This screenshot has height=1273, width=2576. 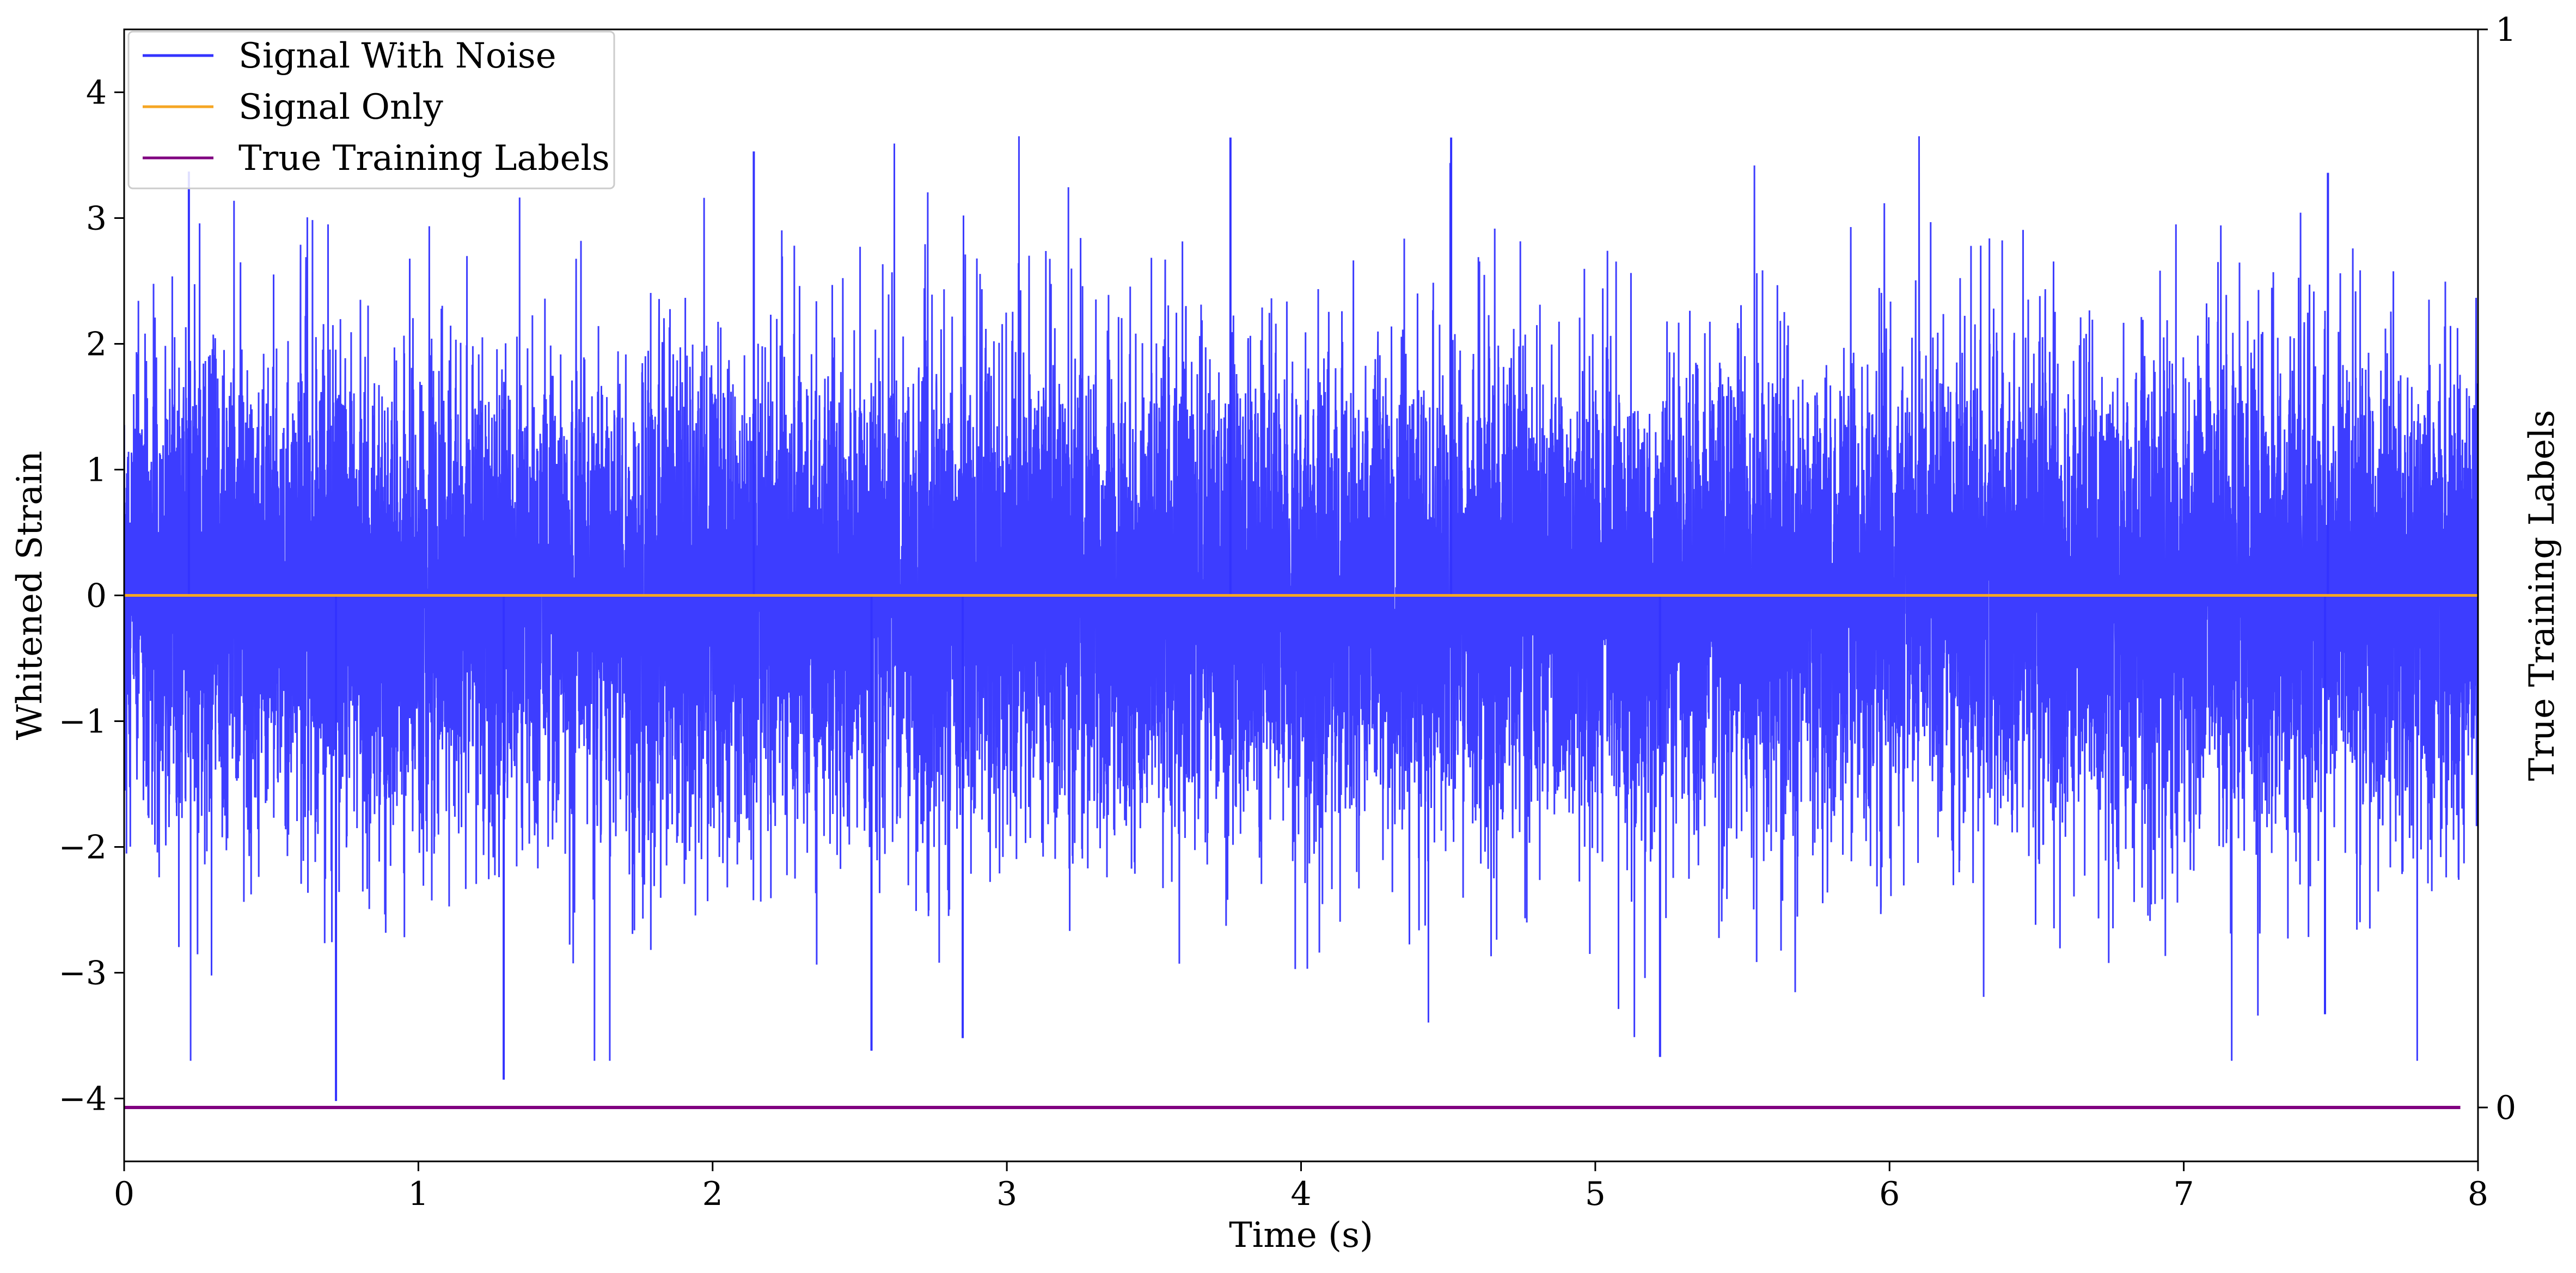 I want to click on y-tick-label: 4, so click(x=96, y=93).